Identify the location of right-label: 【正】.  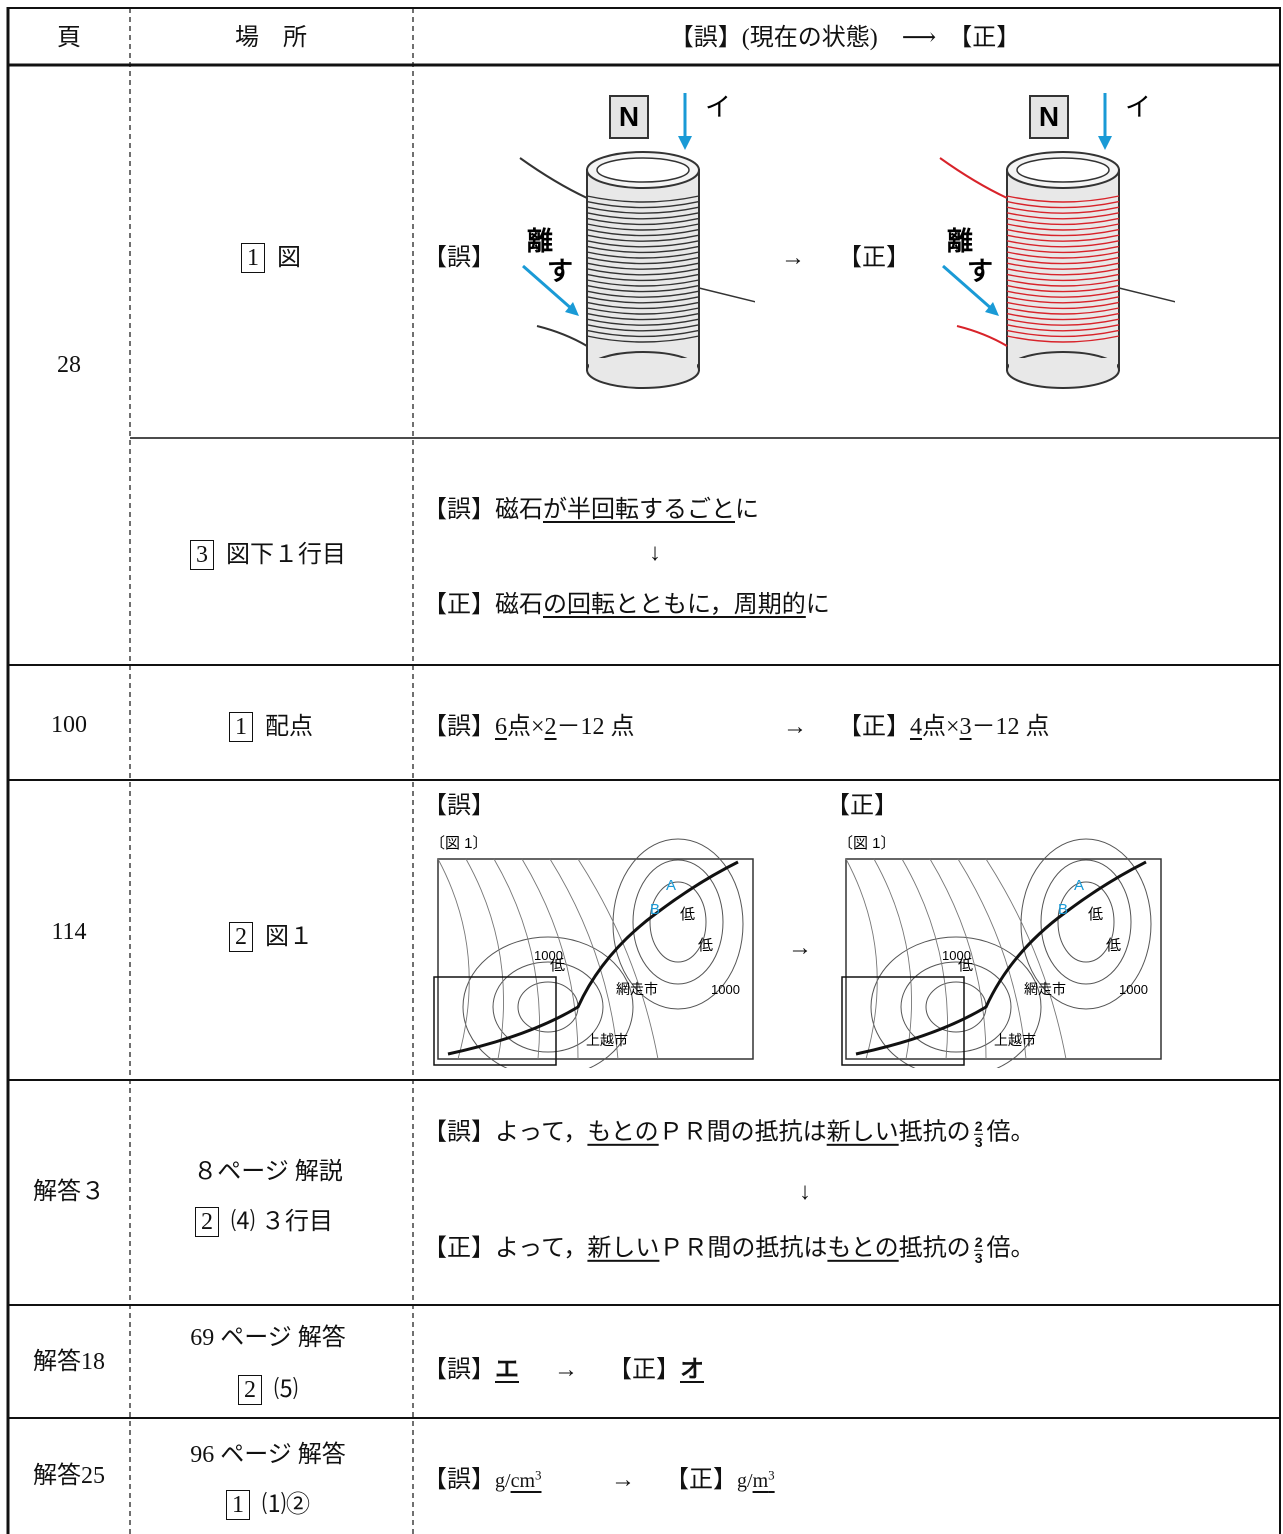
(862, 806).